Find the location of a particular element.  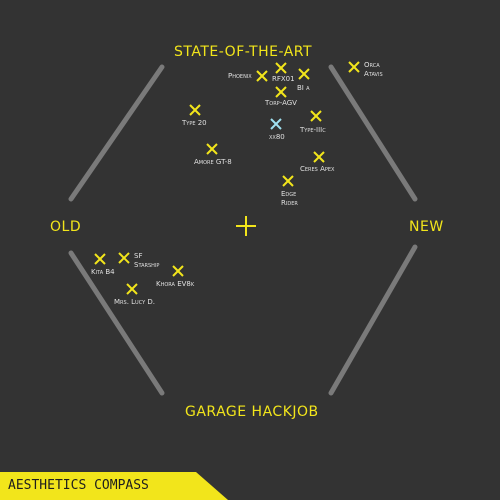

item-label: Ceres Apex is located at coordinates (317, 169).